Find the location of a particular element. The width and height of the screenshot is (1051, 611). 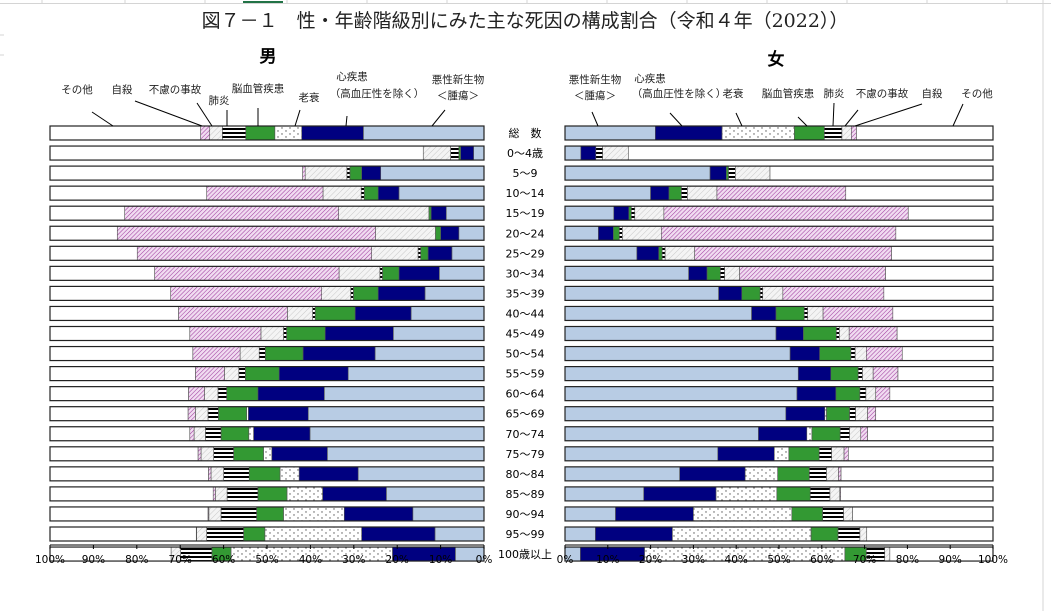

legend-label-line2: （高血圧性を除く） is located at coordinates (679, 93).